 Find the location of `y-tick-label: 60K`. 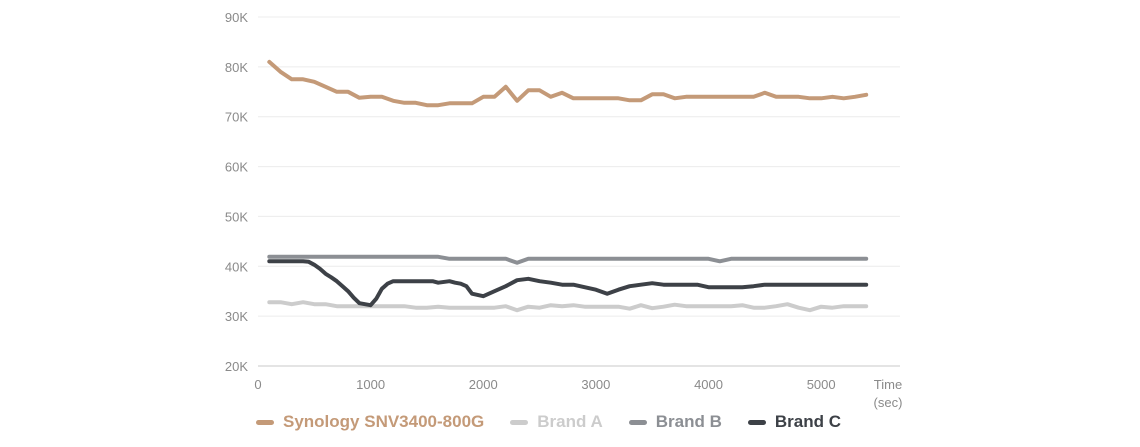

y-tick-label: 60K is located at coordinates (236, 167).